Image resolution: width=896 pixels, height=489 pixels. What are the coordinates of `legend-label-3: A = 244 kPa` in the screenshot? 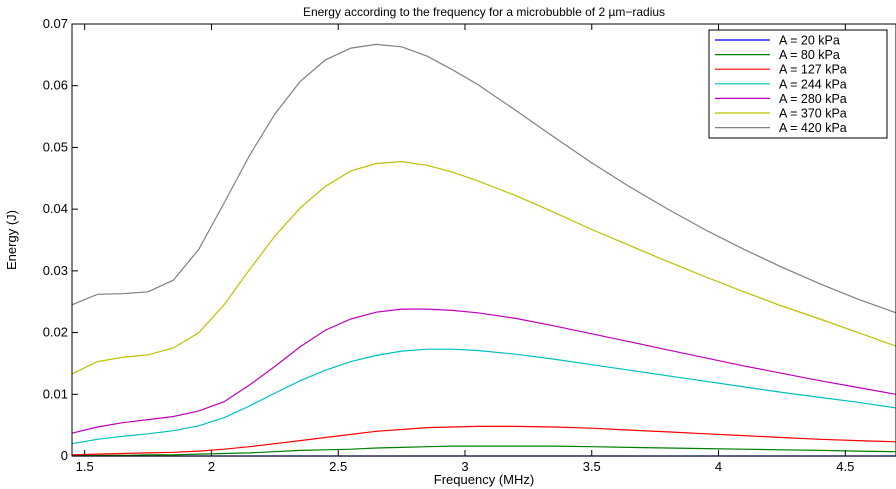 It's located at (813, 84).